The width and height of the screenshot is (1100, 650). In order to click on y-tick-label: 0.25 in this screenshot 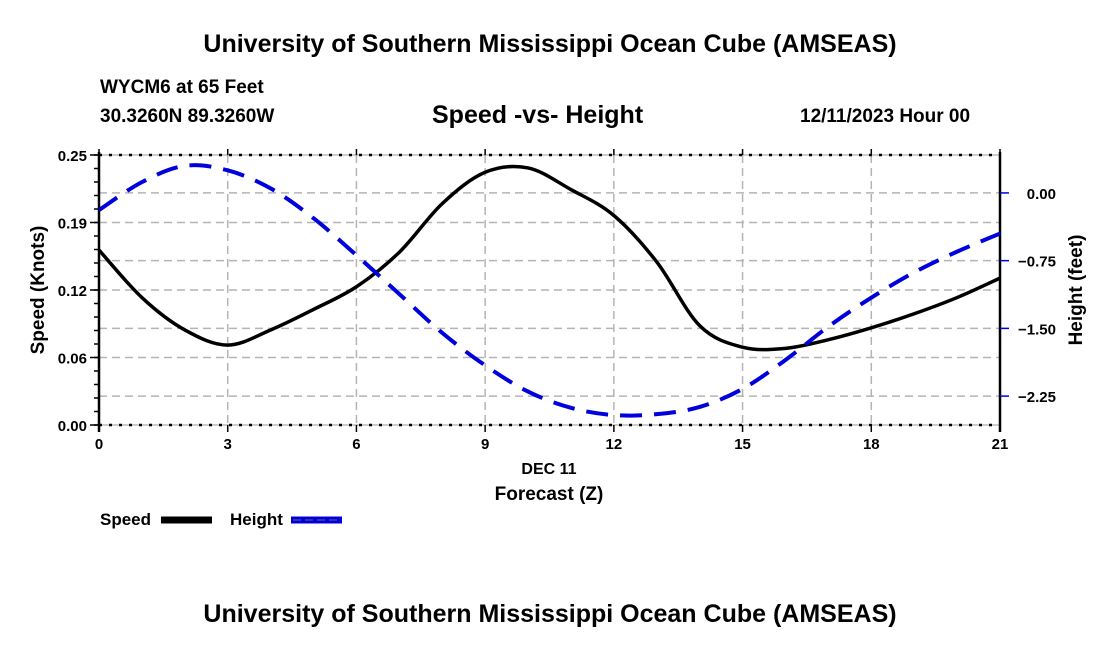, I will do `click(72, 156)`.